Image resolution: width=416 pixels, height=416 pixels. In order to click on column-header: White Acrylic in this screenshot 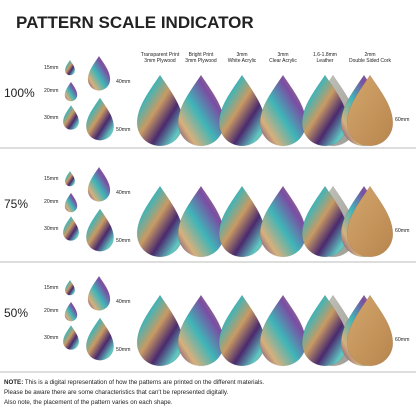, I will do `click(242, 61)`.